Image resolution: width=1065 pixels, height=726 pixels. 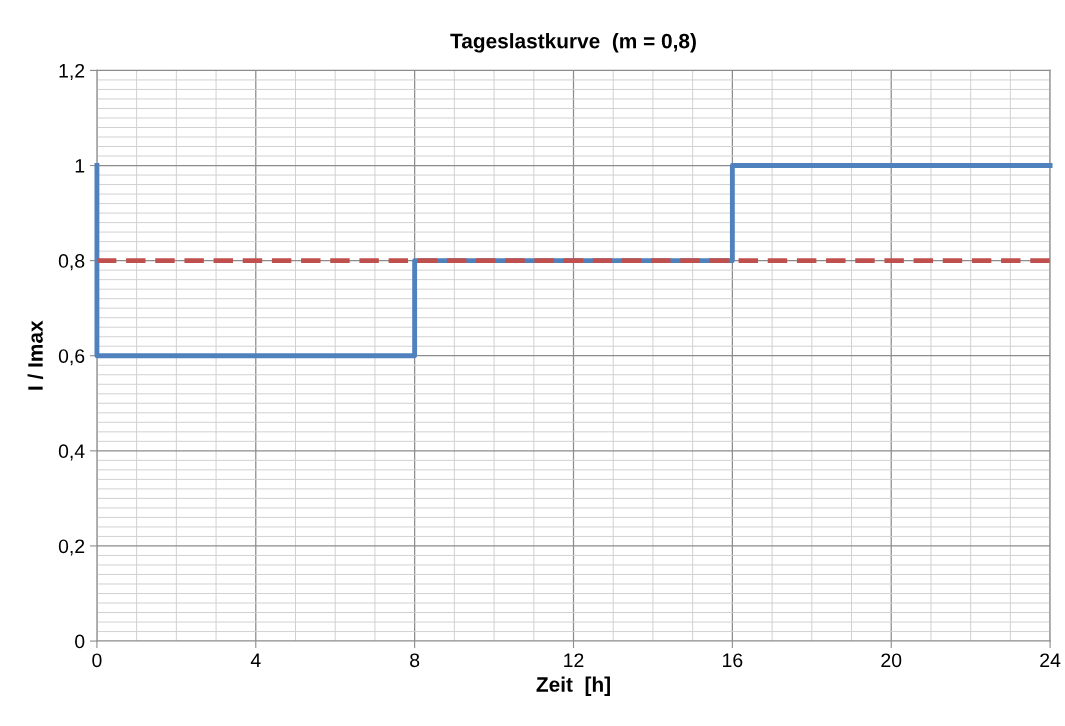 I want to click on x-tick-label: 8, so click(x=415, y=660).